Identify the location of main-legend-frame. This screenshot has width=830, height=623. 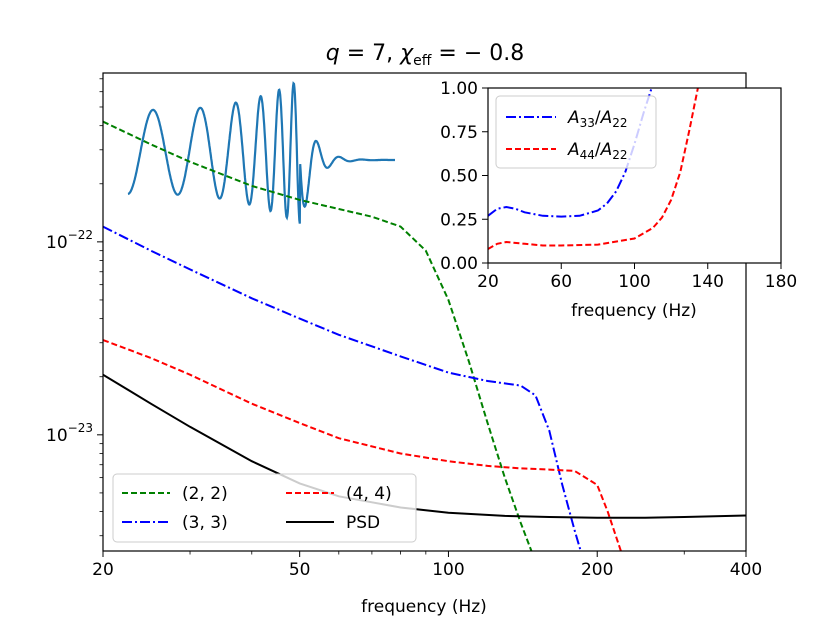
(264, 508).